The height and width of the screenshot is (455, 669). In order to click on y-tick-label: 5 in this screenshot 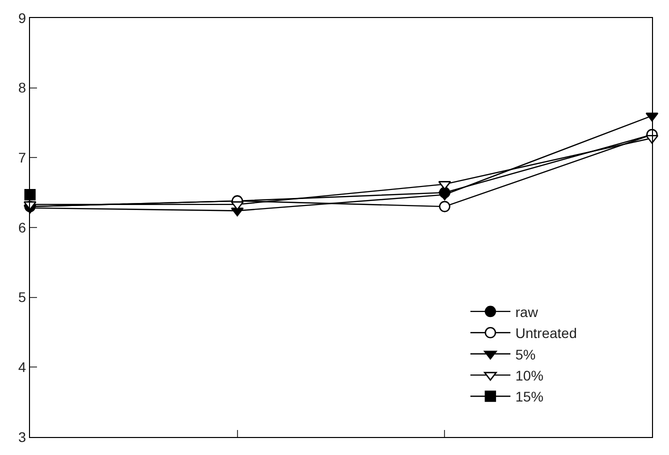, I will do `click(22, 297)`.